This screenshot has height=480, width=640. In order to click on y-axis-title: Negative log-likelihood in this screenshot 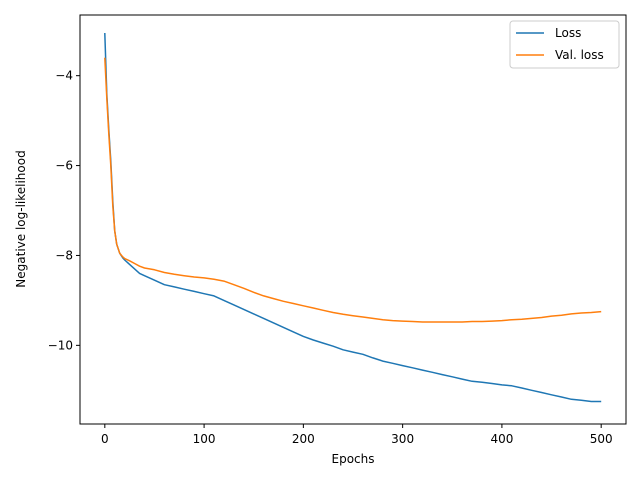, I will do `click(21, 218)`.